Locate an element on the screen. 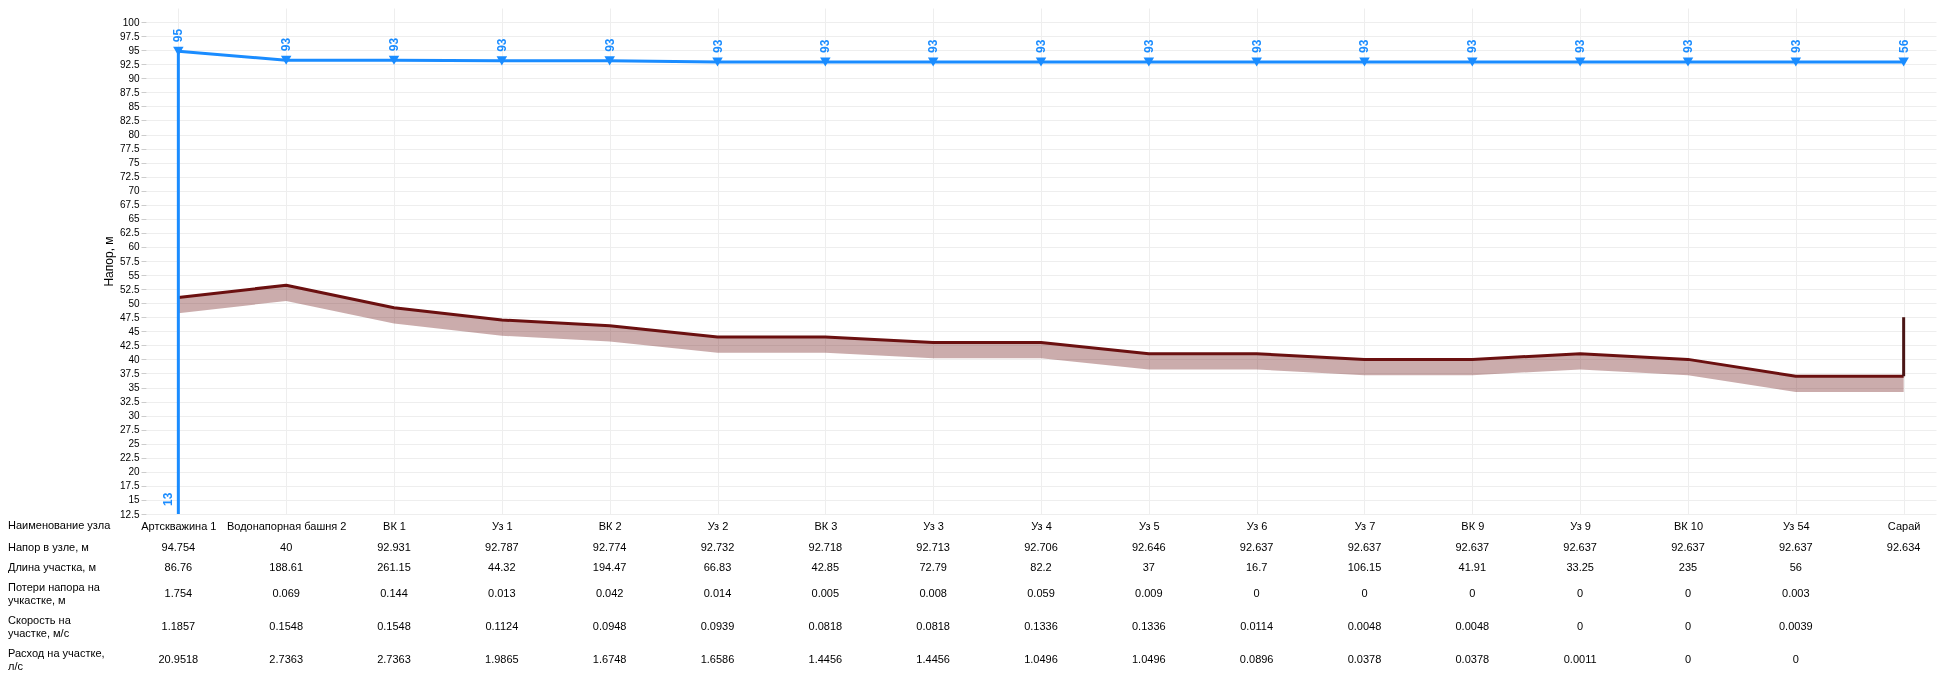  text: 82.2 is located at coordinates (1041, 567).